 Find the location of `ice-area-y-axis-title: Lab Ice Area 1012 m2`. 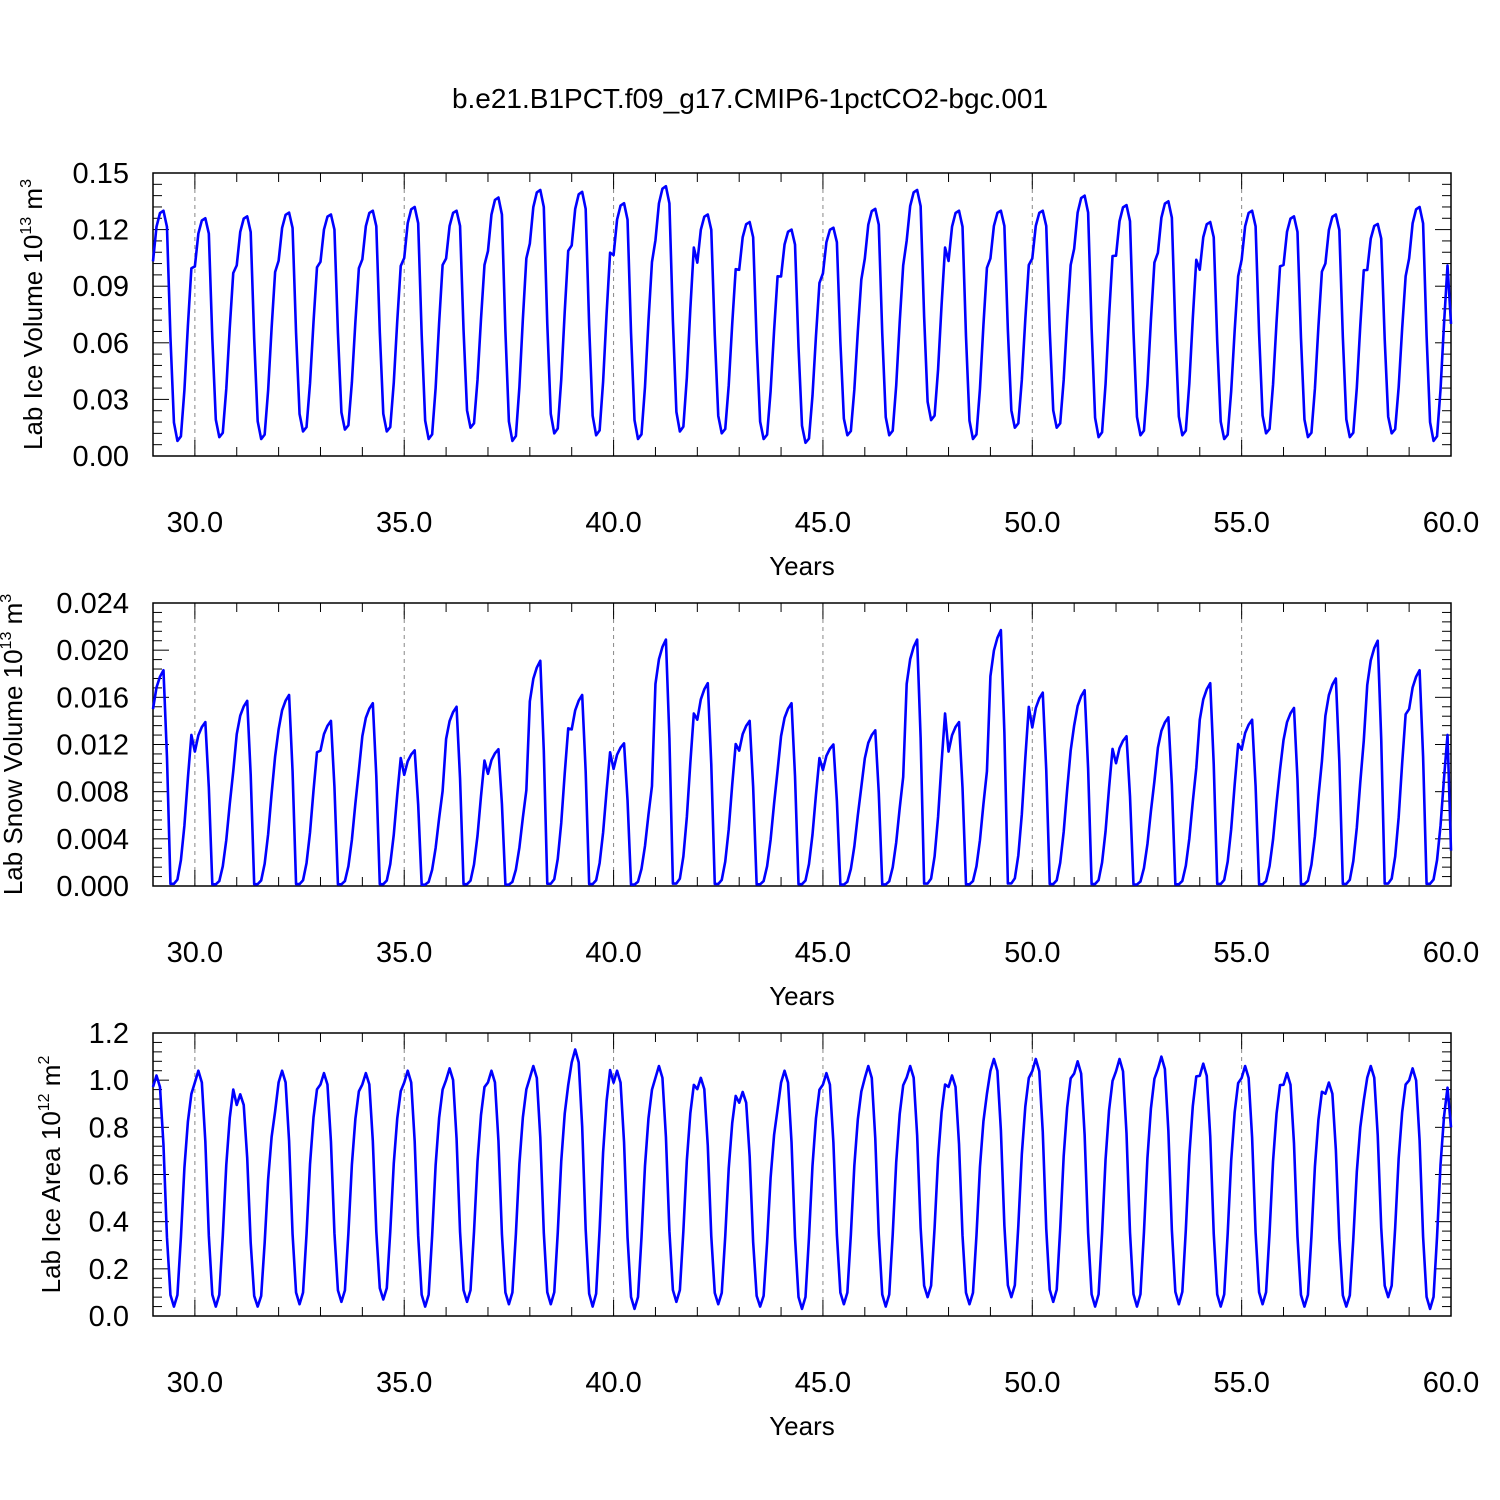

ice-area-y-axis-title: Lab Ice Area 1012 m2 is located at coordinates (51, 1175).